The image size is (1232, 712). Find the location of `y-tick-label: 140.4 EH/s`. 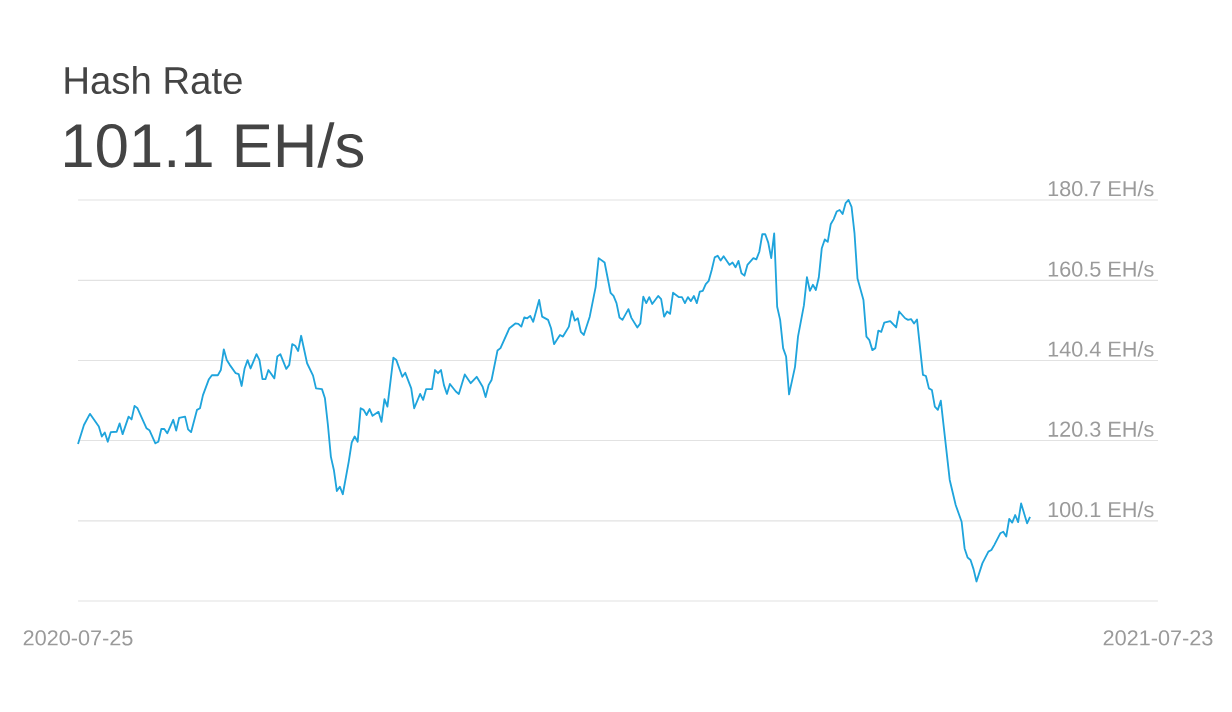

y-tick-label: 140.4 EH/s is located at coordinates (1101, 348).